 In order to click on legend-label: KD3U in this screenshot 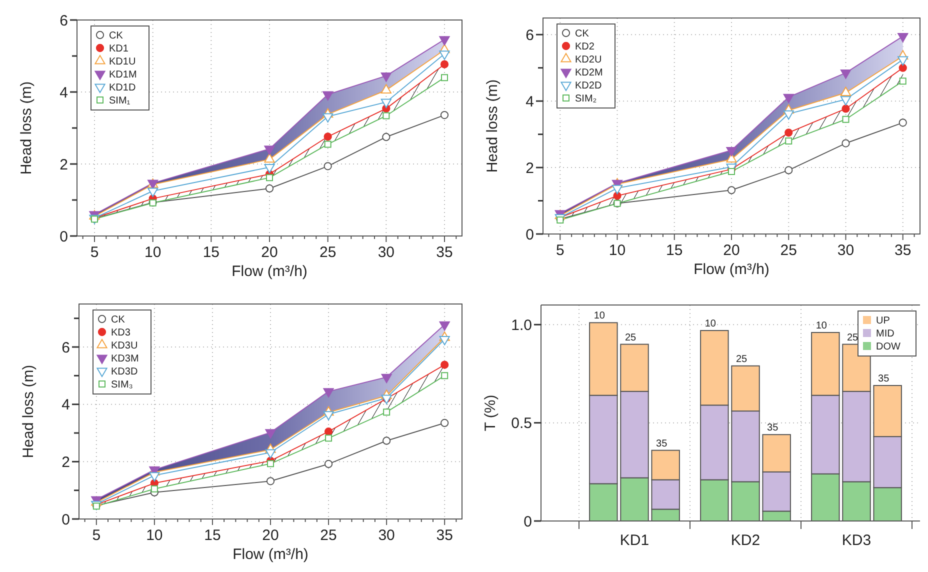, I will do `click(124, 346)`.